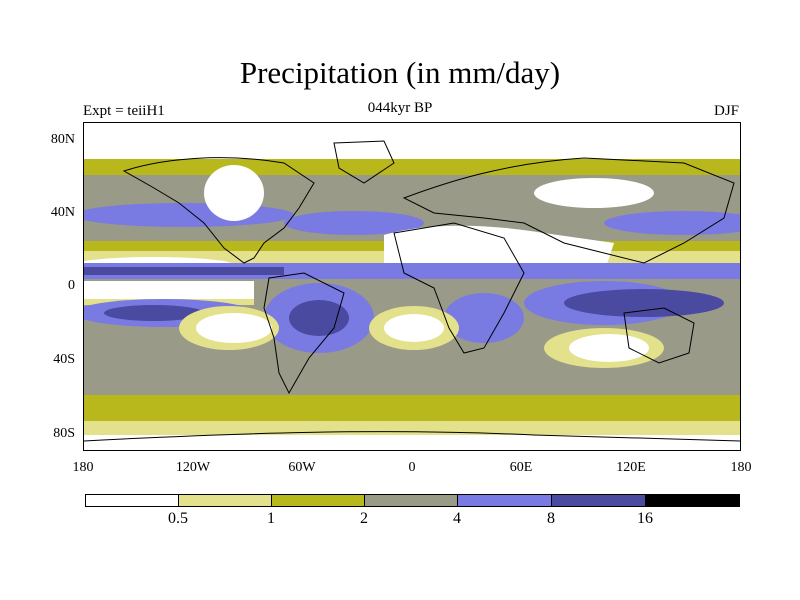 The height and width of the screenshot is (600, 800). What do you see at coordinates (499, 249) in the screenshot?
I see `sahara-dry-region` at bounding box center [499, 249].